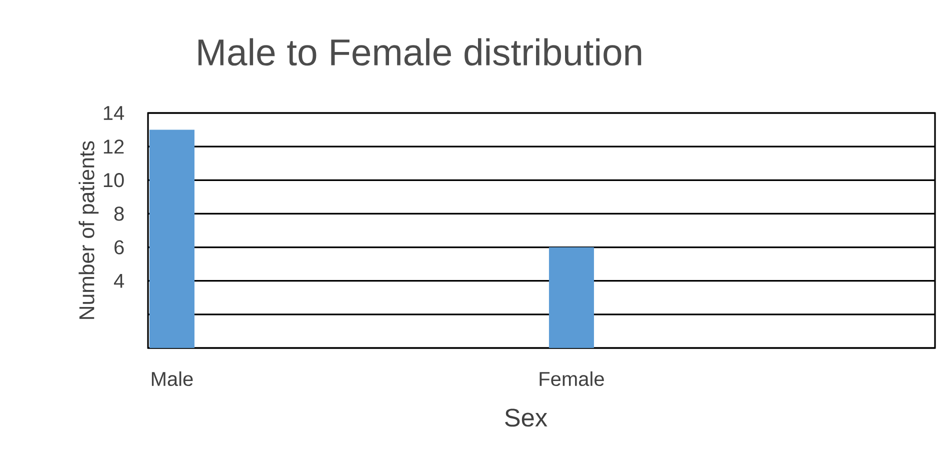  I want to click on y-tick-label: 10, so click(114, 180).